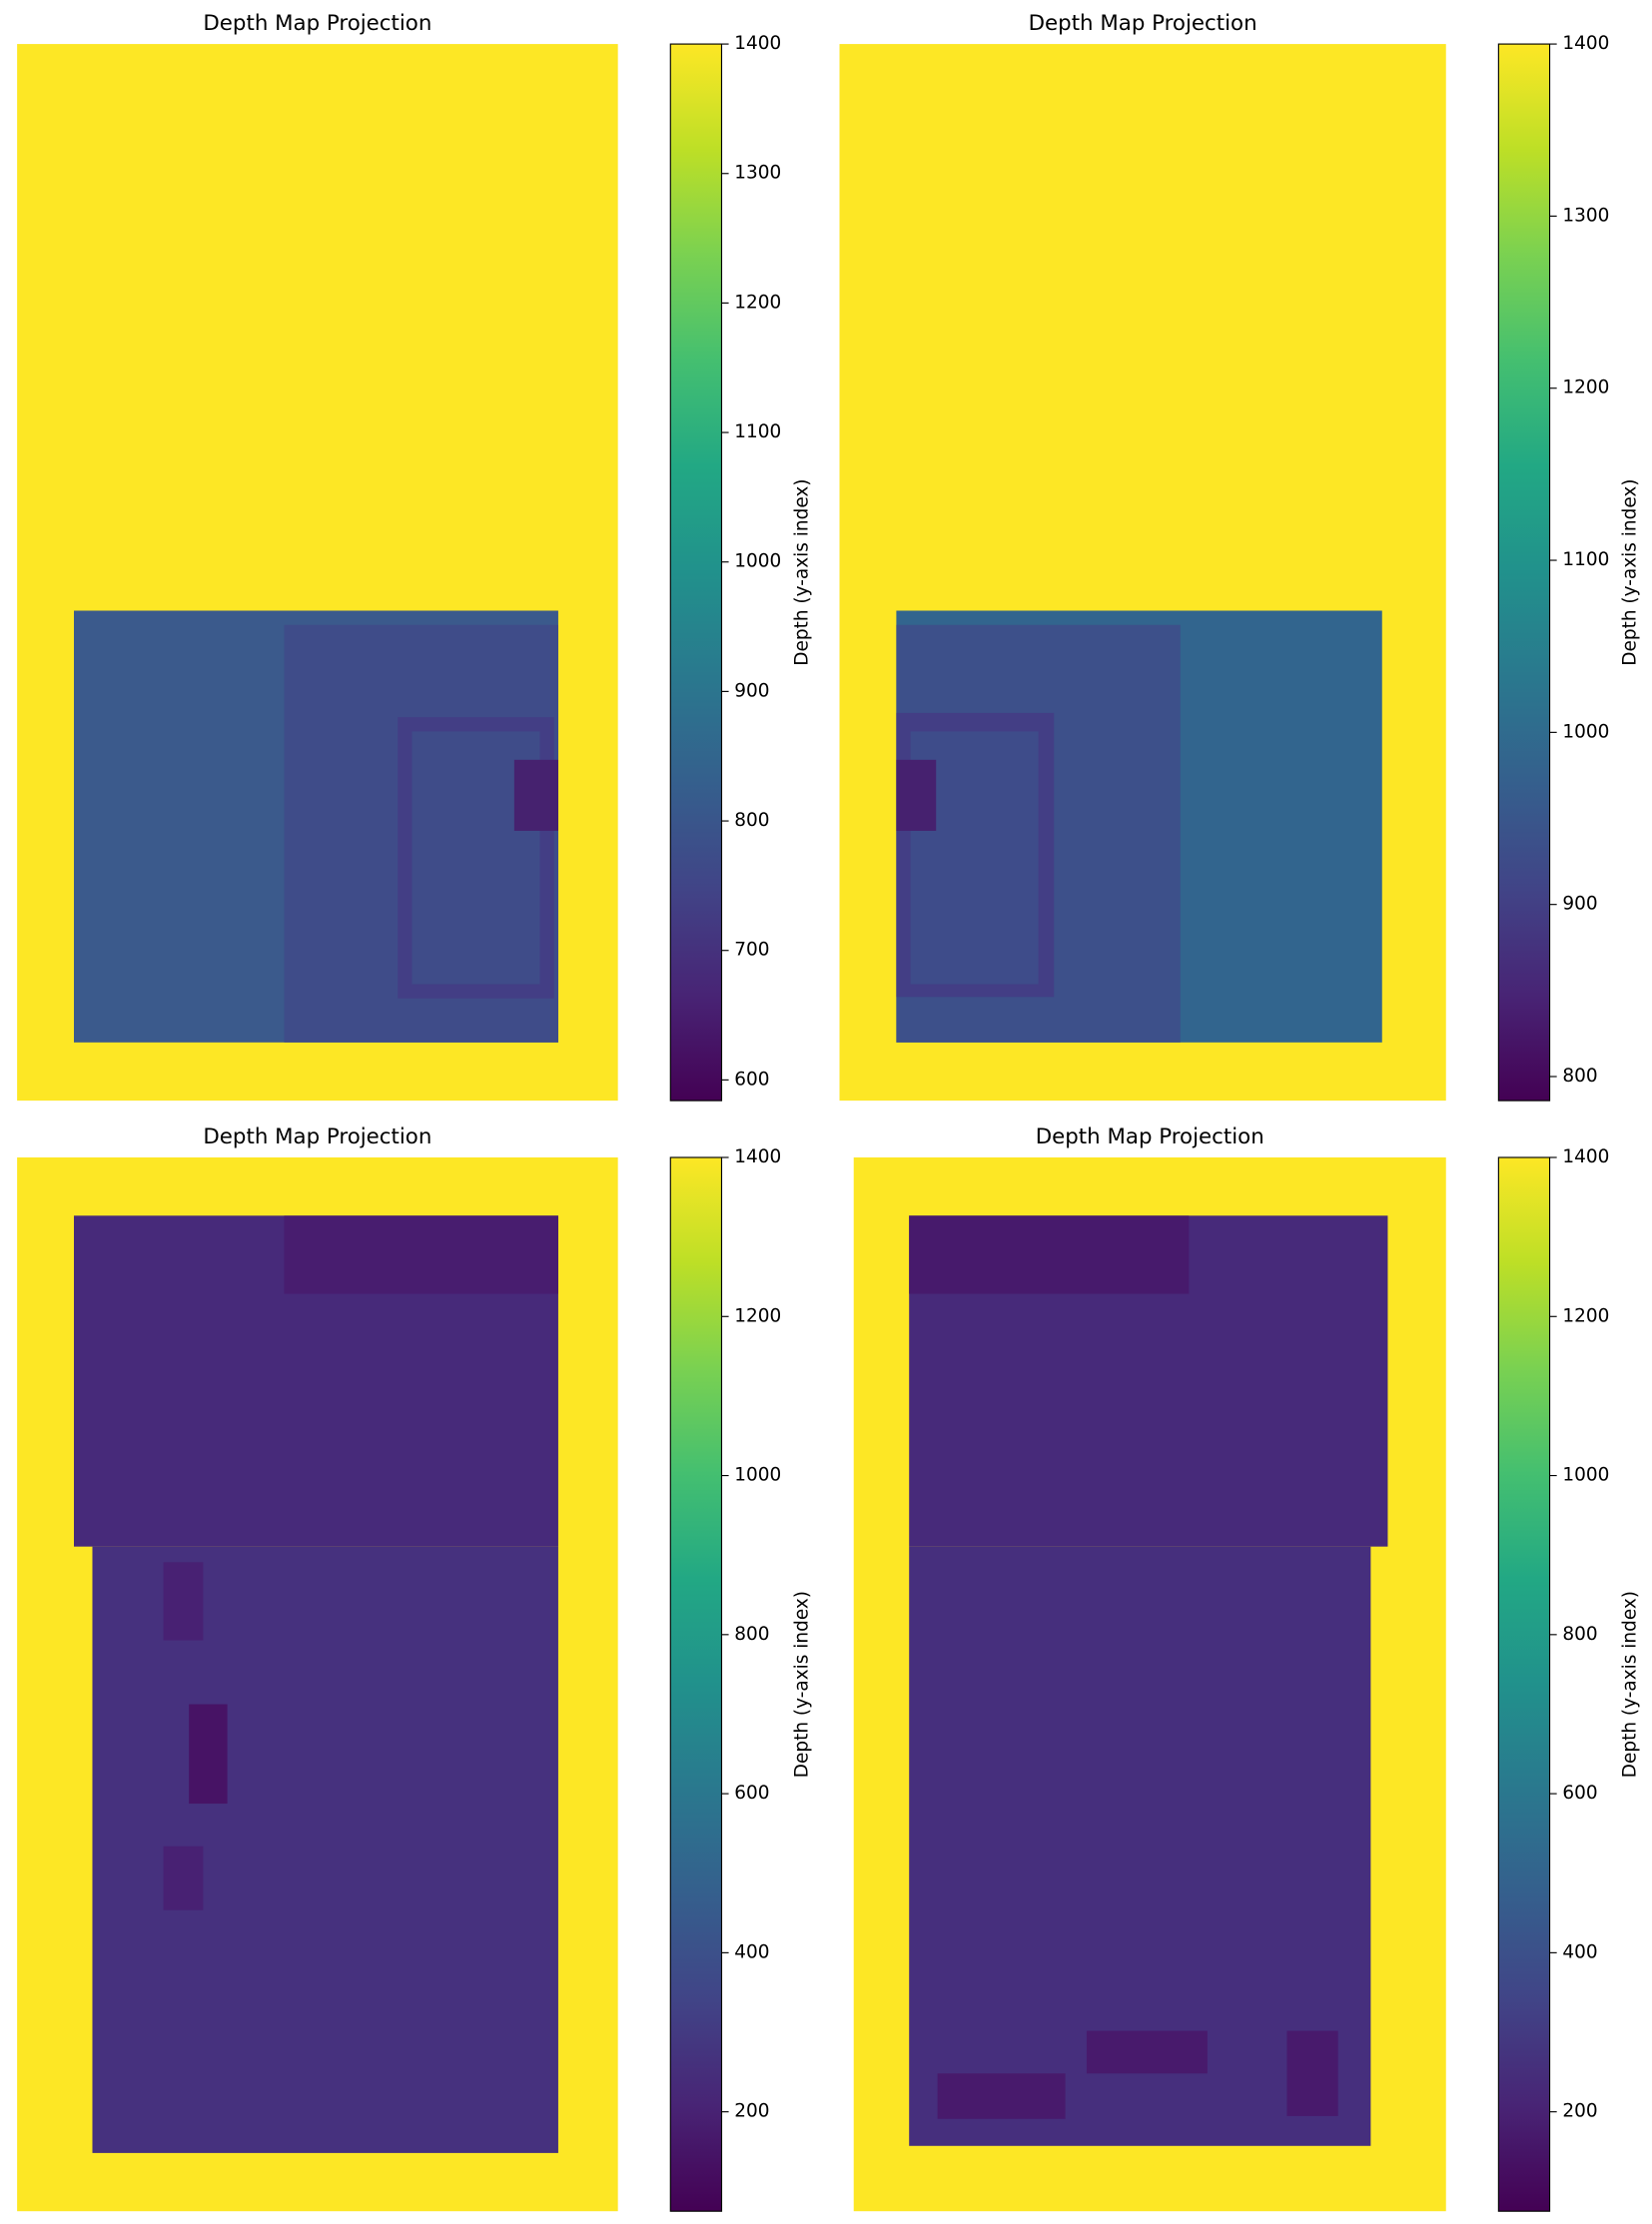  What do you see at coordinates (751, 950) in the screenshot?
I see `colorbar-tick-label: 700` at bounding box center [751, 950].